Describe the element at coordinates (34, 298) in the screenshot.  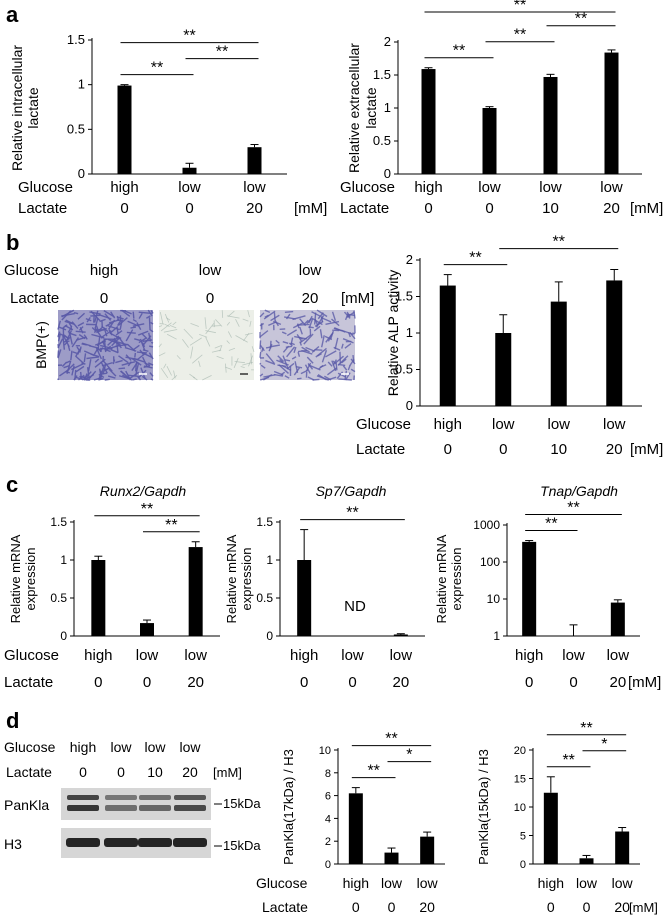
I see `lactate-row-label: Lactate` at that location.